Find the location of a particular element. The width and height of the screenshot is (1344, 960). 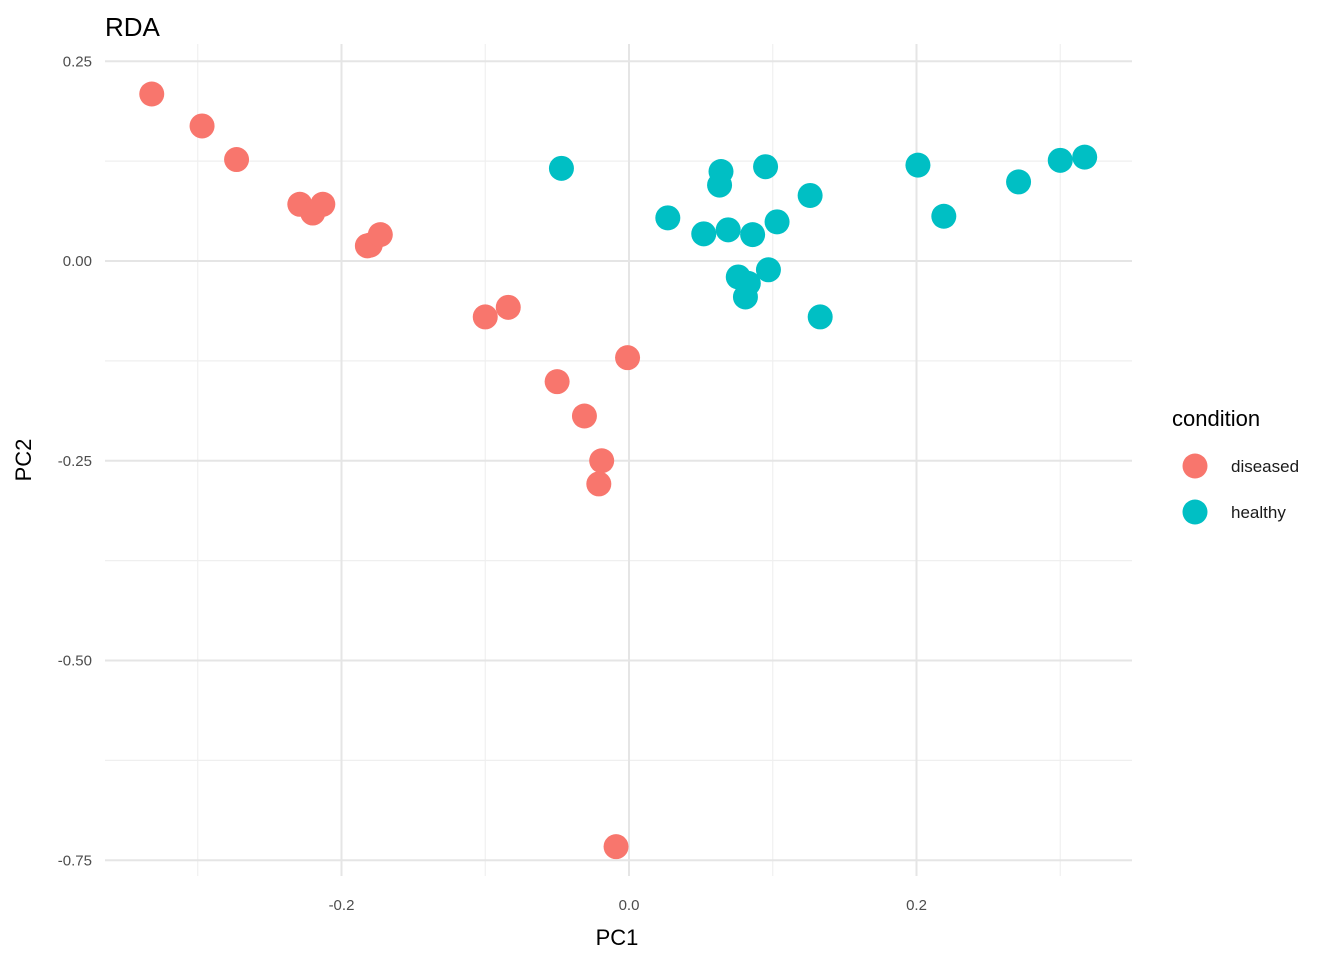

y-tick-label: -0.75 is located at coordinates (75, 860).